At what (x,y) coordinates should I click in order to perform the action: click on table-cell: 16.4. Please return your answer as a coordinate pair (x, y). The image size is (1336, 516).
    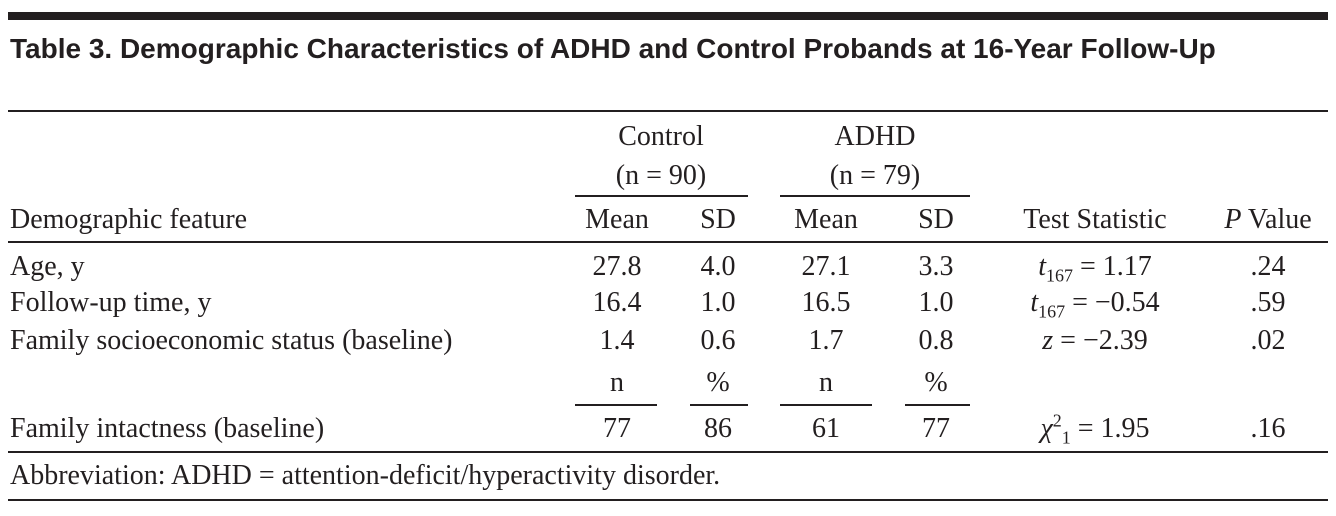
    Looking at the image, I should click on (617, 302).